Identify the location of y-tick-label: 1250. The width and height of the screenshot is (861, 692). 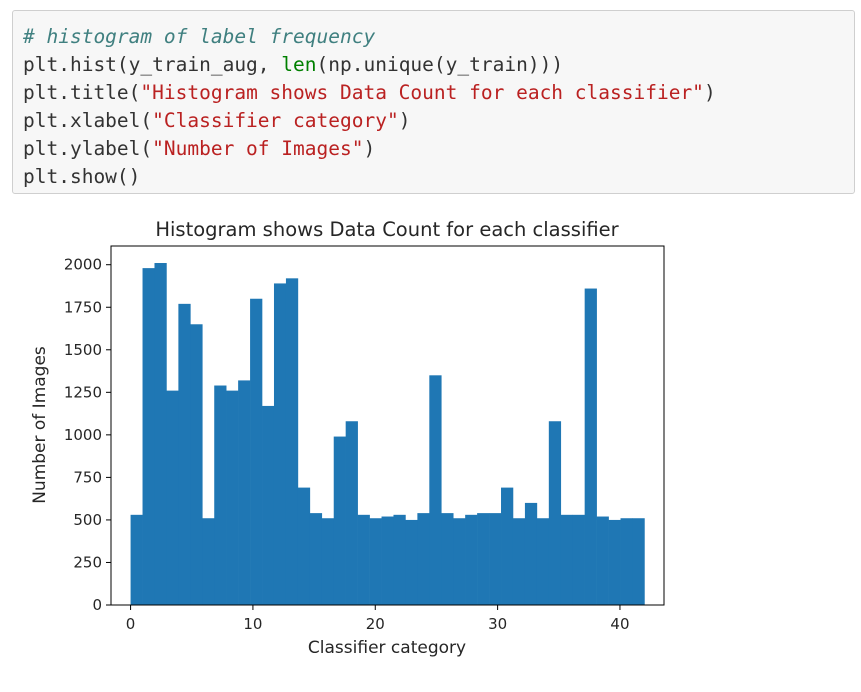
(83, 392).